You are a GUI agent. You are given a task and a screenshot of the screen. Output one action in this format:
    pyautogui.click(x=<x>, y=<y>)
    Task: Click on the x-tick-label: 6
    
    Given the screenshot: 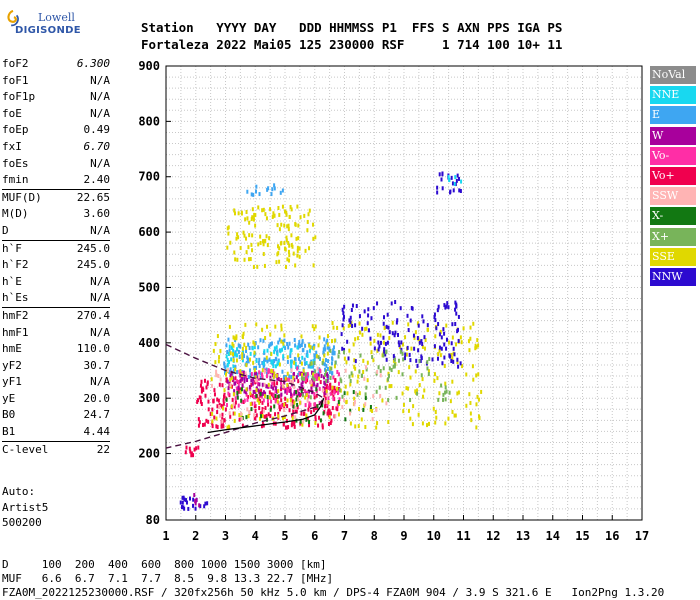 What is the action you would take?
    pyautogui.click(x=314, y=536)
    